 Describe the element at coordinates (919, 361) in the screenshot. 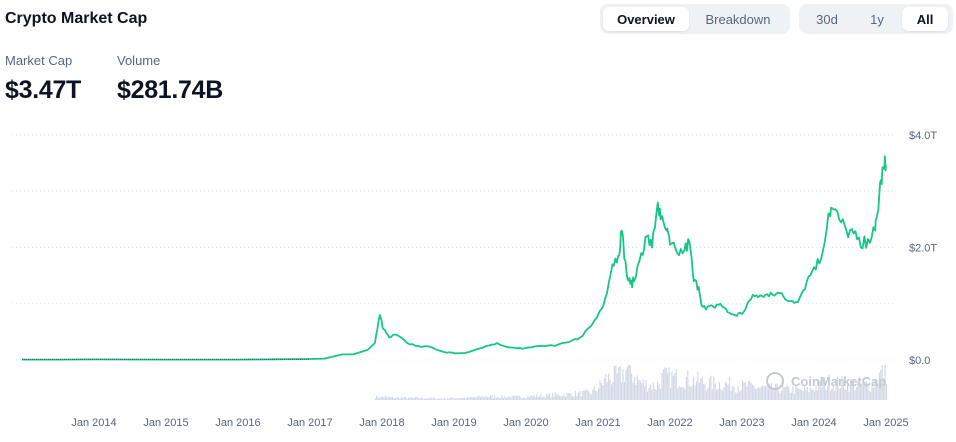

I see `y-tick-label: $0.0` at that location.